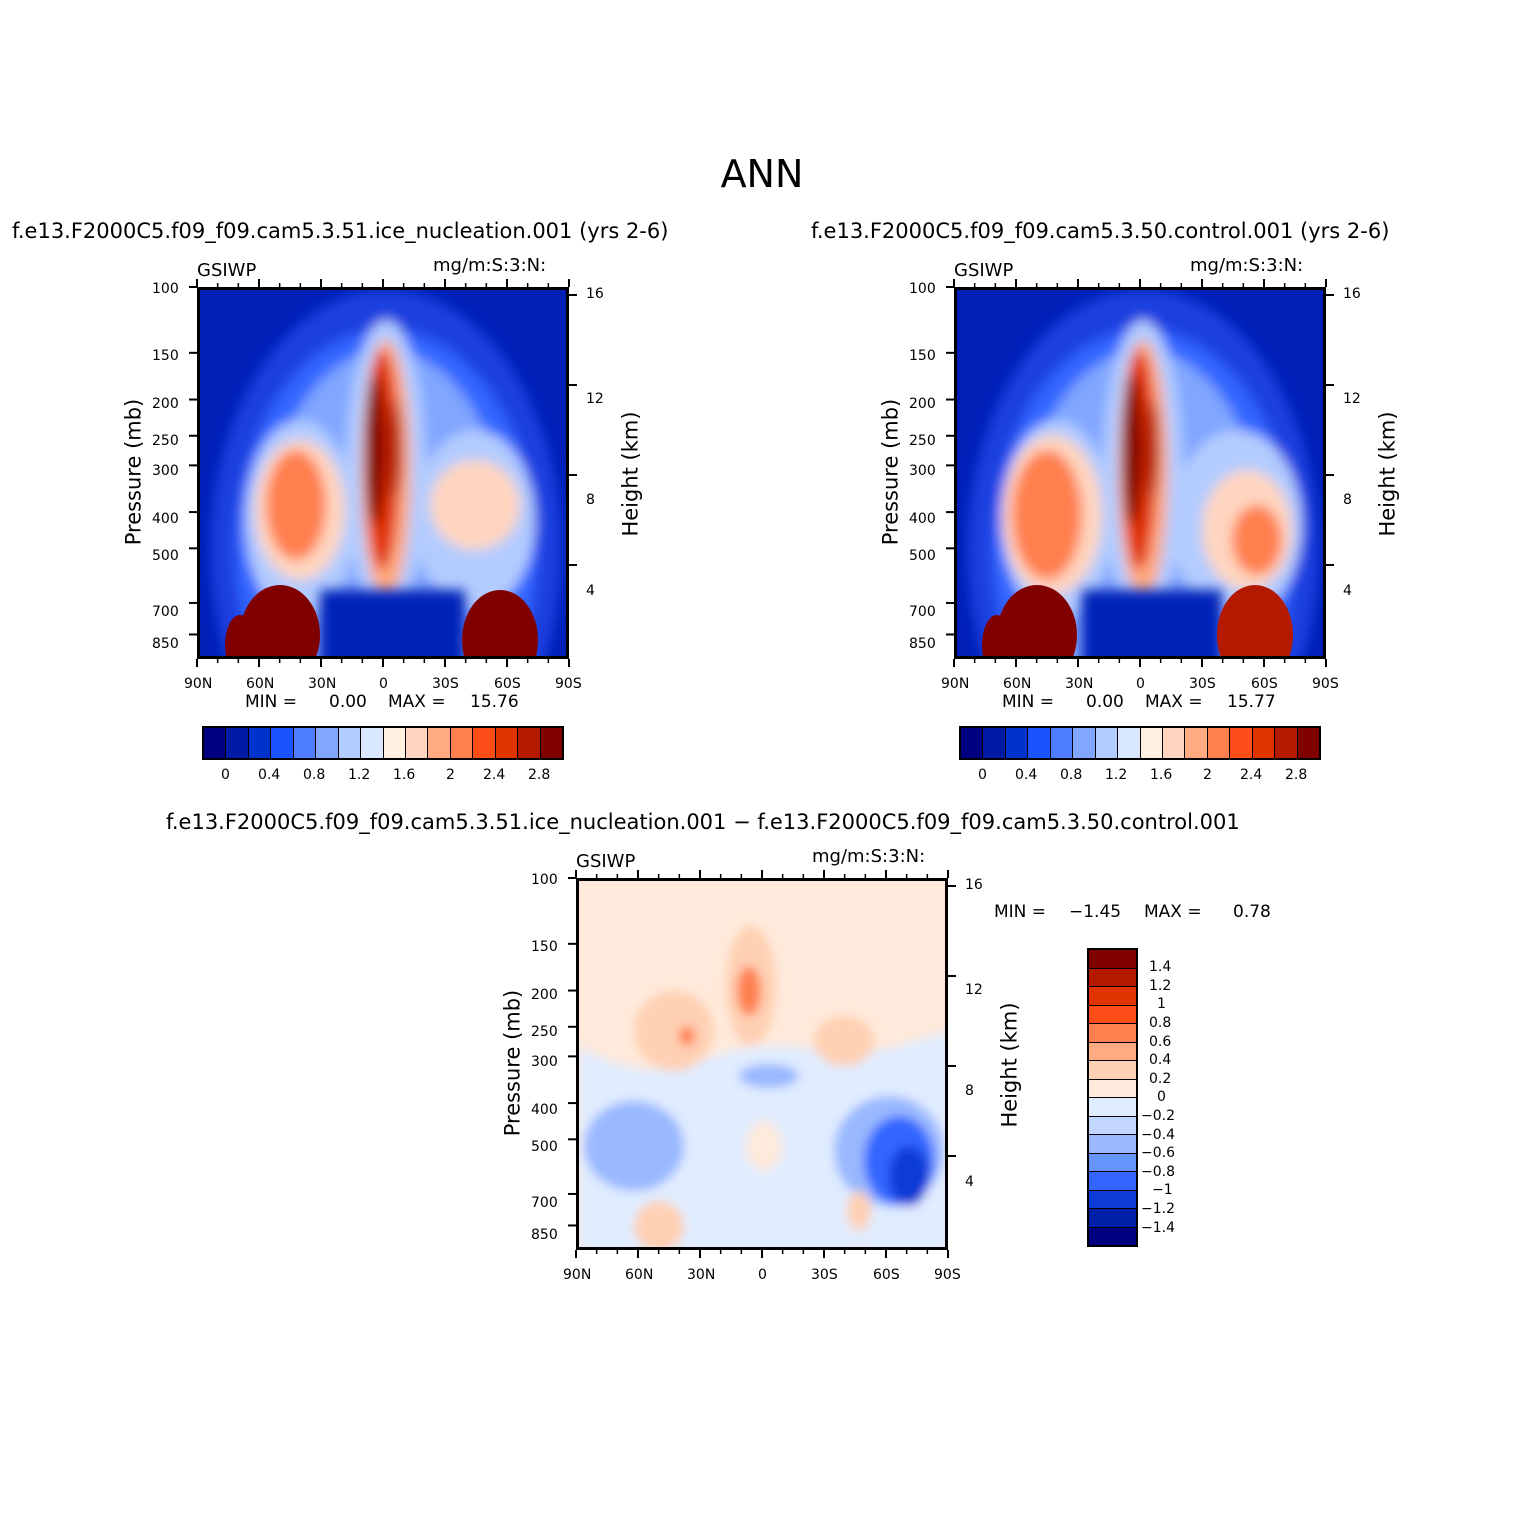 This screenshot has width=1524, height=1524. Describe the element at coordinates (922, 519) in the screenshot. I see `panel-2-ytick: 400` at that location.